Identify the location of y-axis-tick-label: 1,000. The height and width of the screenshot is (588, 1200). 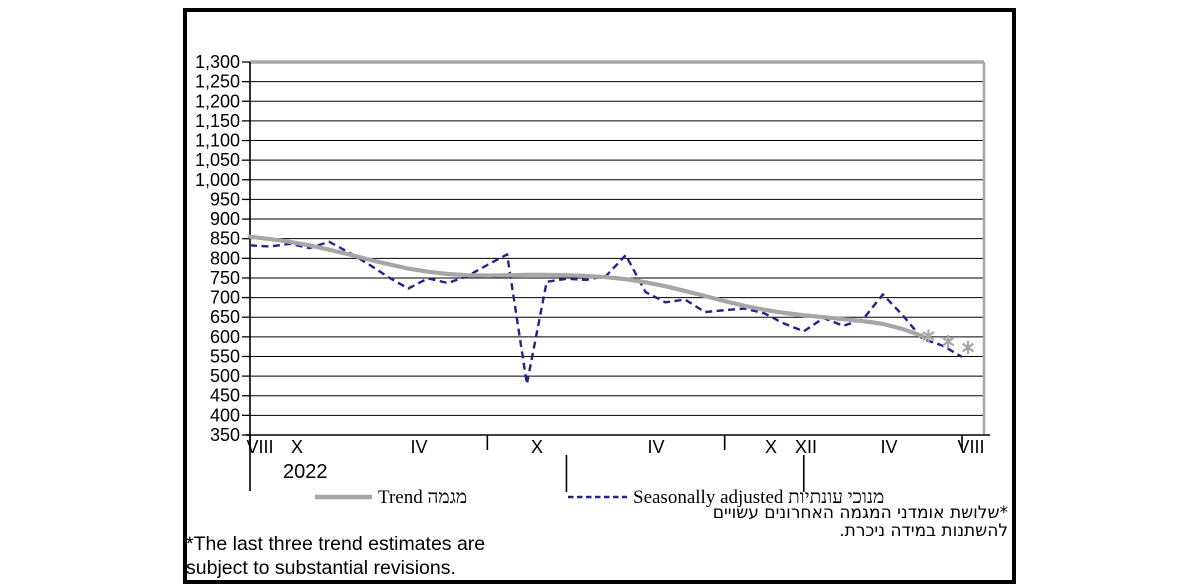
(217, 180).